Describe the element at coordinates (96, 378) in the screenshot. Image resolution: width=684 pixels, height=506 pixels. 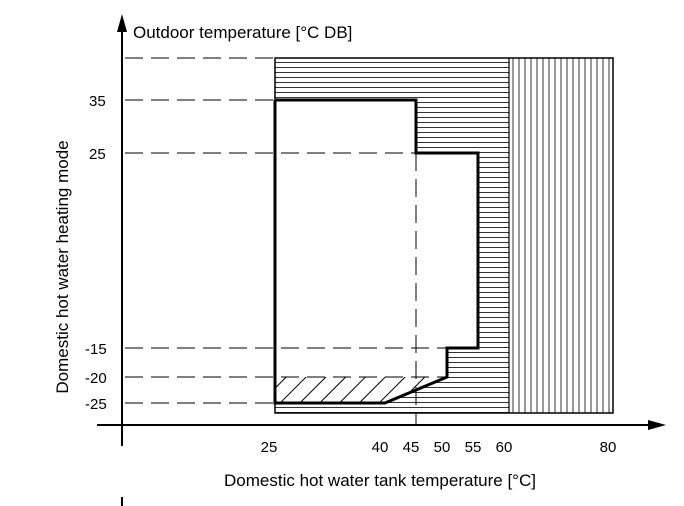
I see `y-tick-label: -20` at that location.